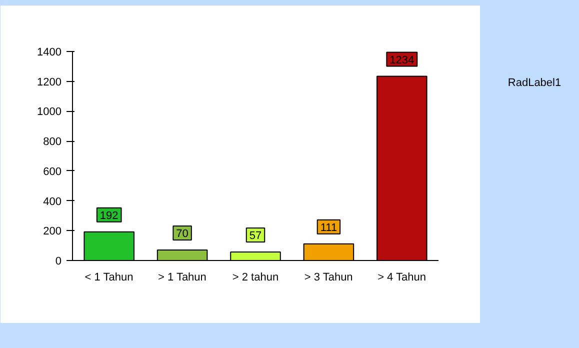 The image size is (579, 348). What do you see at coordinates (109, 216) in the screenshot?
I see `data-label: 192` at bounding box center [109, 216].